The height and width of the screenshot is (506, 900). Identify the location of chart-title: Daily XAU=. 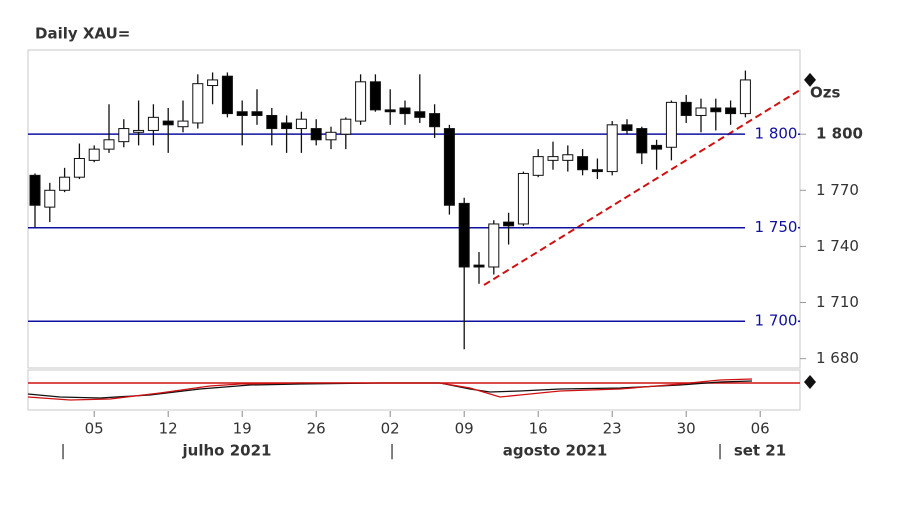
(82, 34).